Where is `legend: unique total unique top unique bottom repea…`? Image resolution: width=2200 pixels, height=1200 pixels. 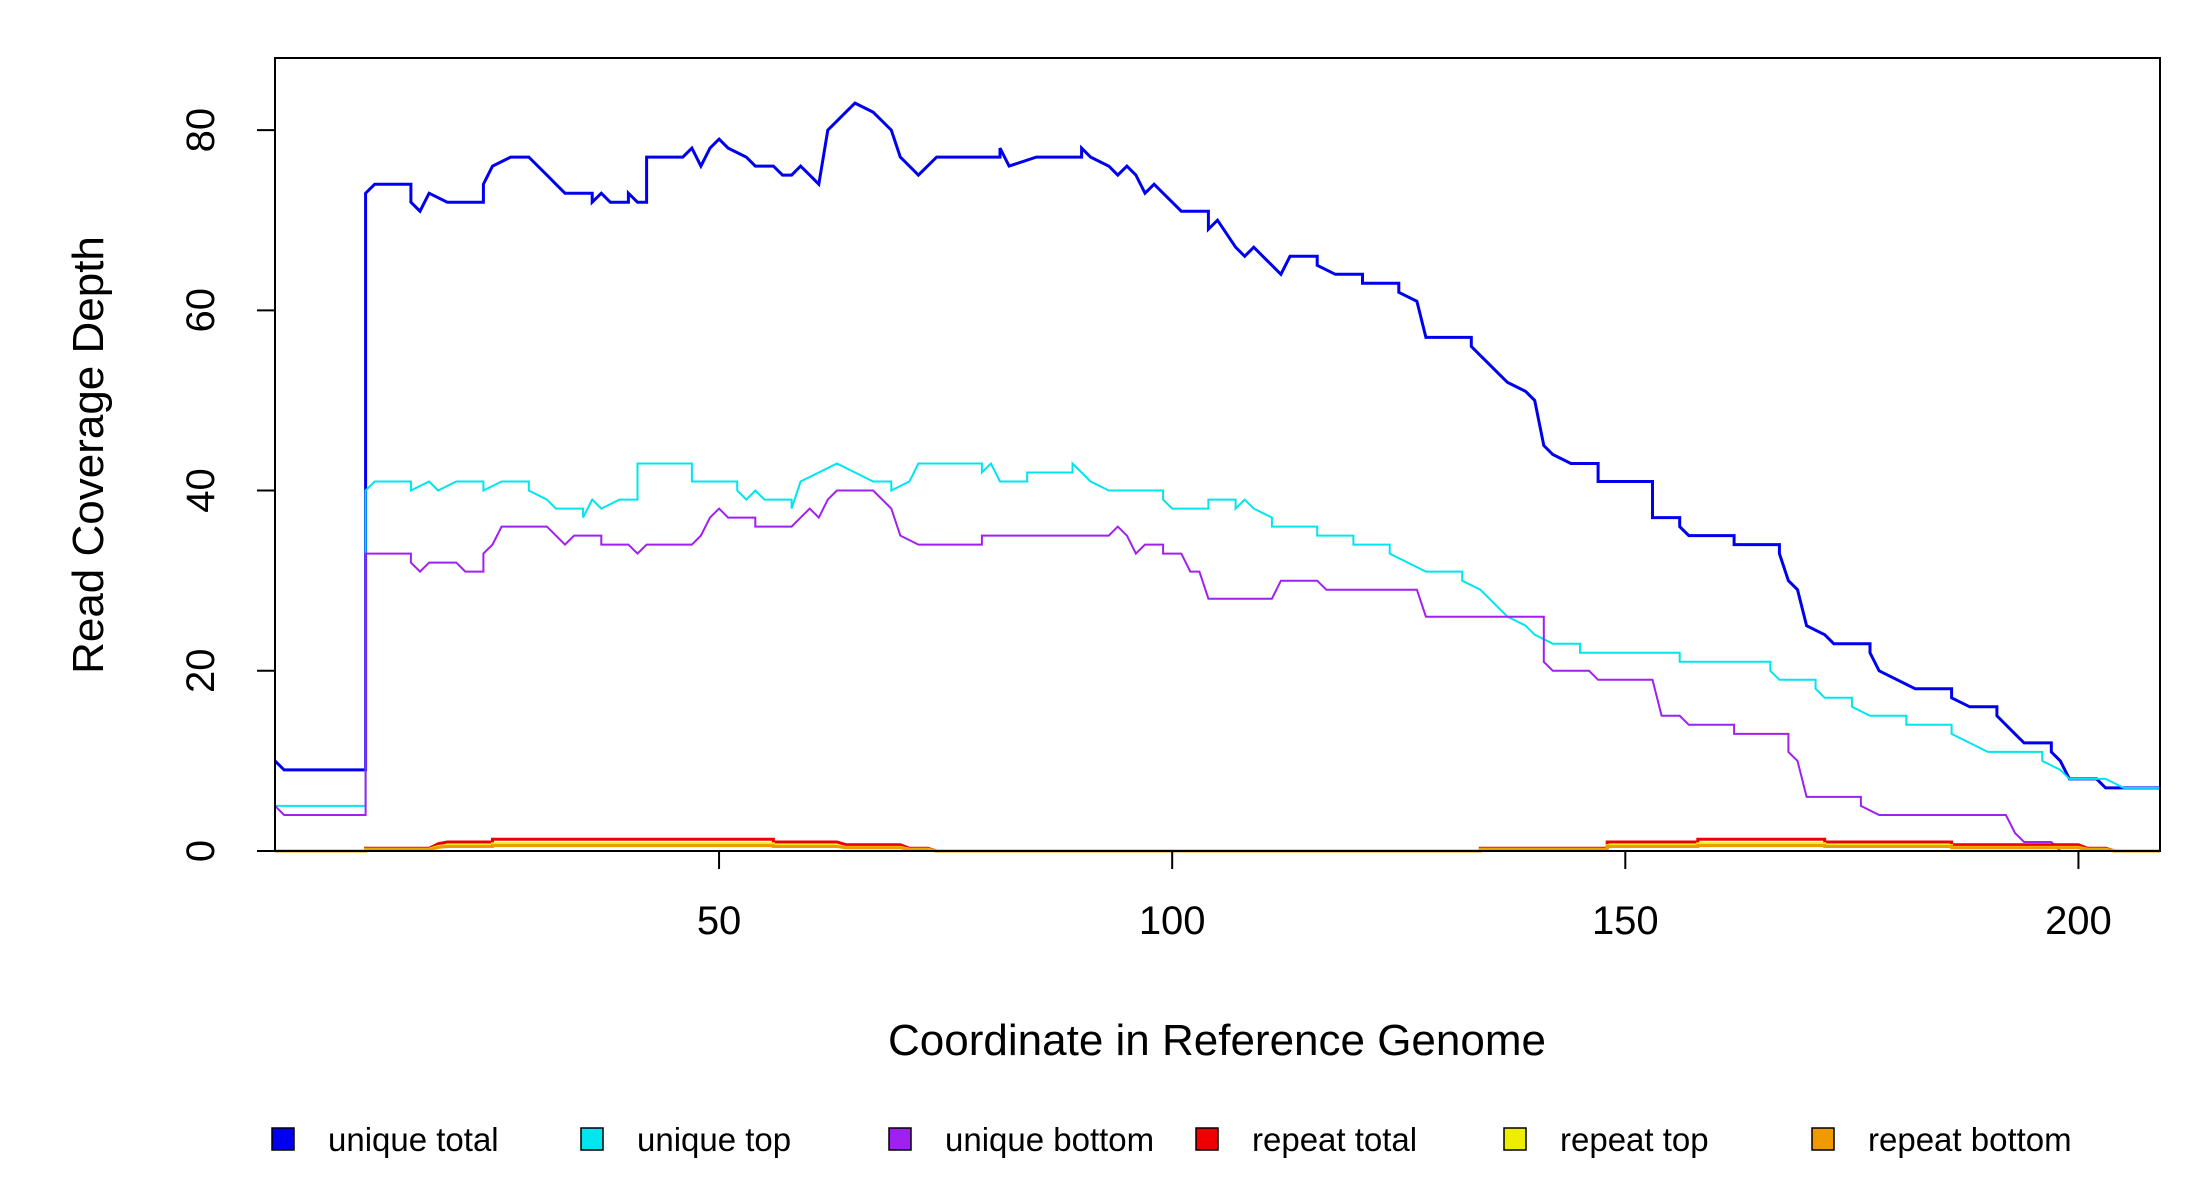
legend: unique total unique top unique bottom repea… is located at coordinates (1171, 1139).